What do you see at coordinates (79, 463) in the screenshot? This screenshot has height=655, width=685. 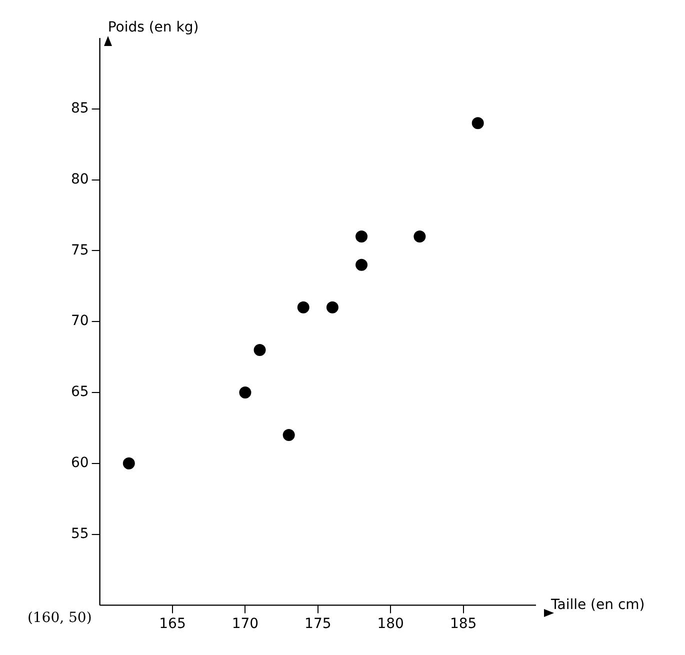 I see `y-tick-label: 60` at bounding box center [79, 463].